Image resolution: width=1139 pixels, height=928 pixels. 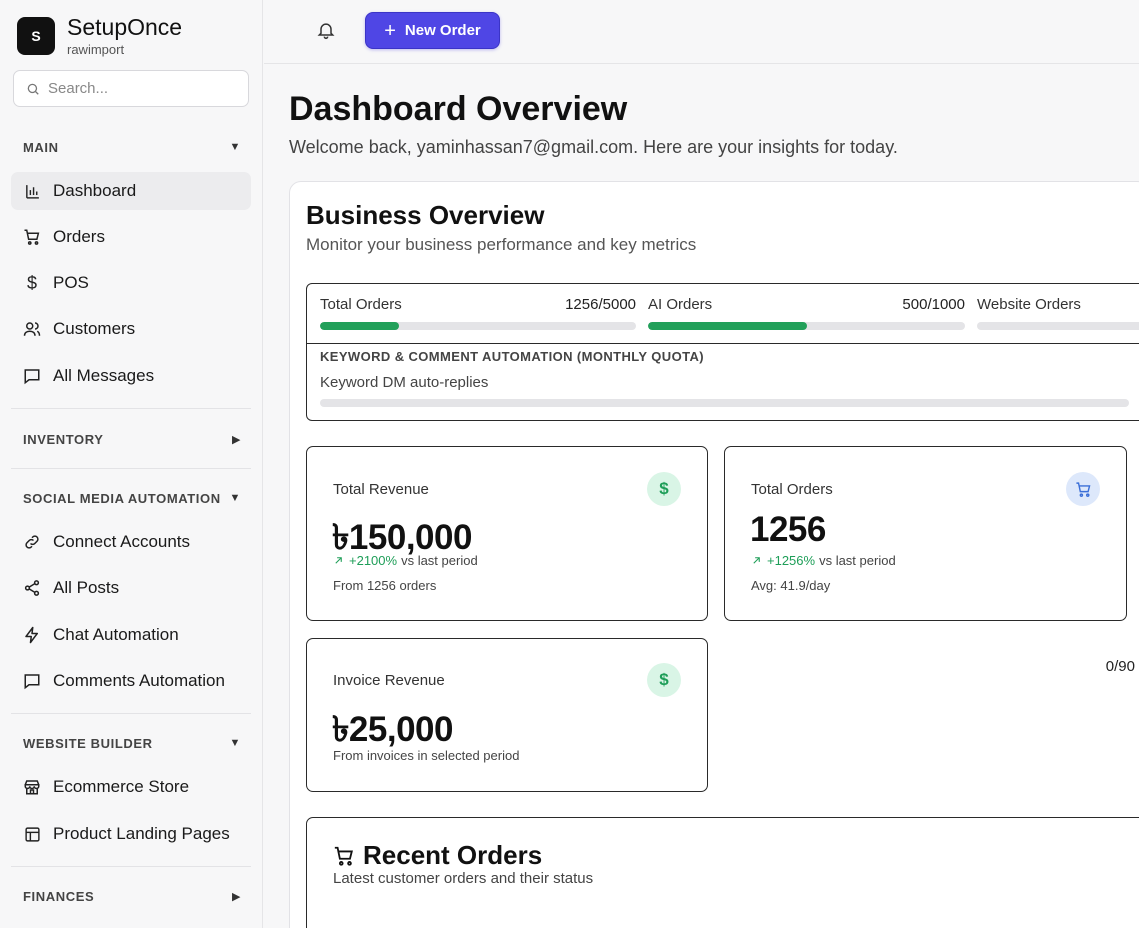 I want to click on recent-orders-subtitle: Latest customer orders and their status, so click(x=463, y=878).